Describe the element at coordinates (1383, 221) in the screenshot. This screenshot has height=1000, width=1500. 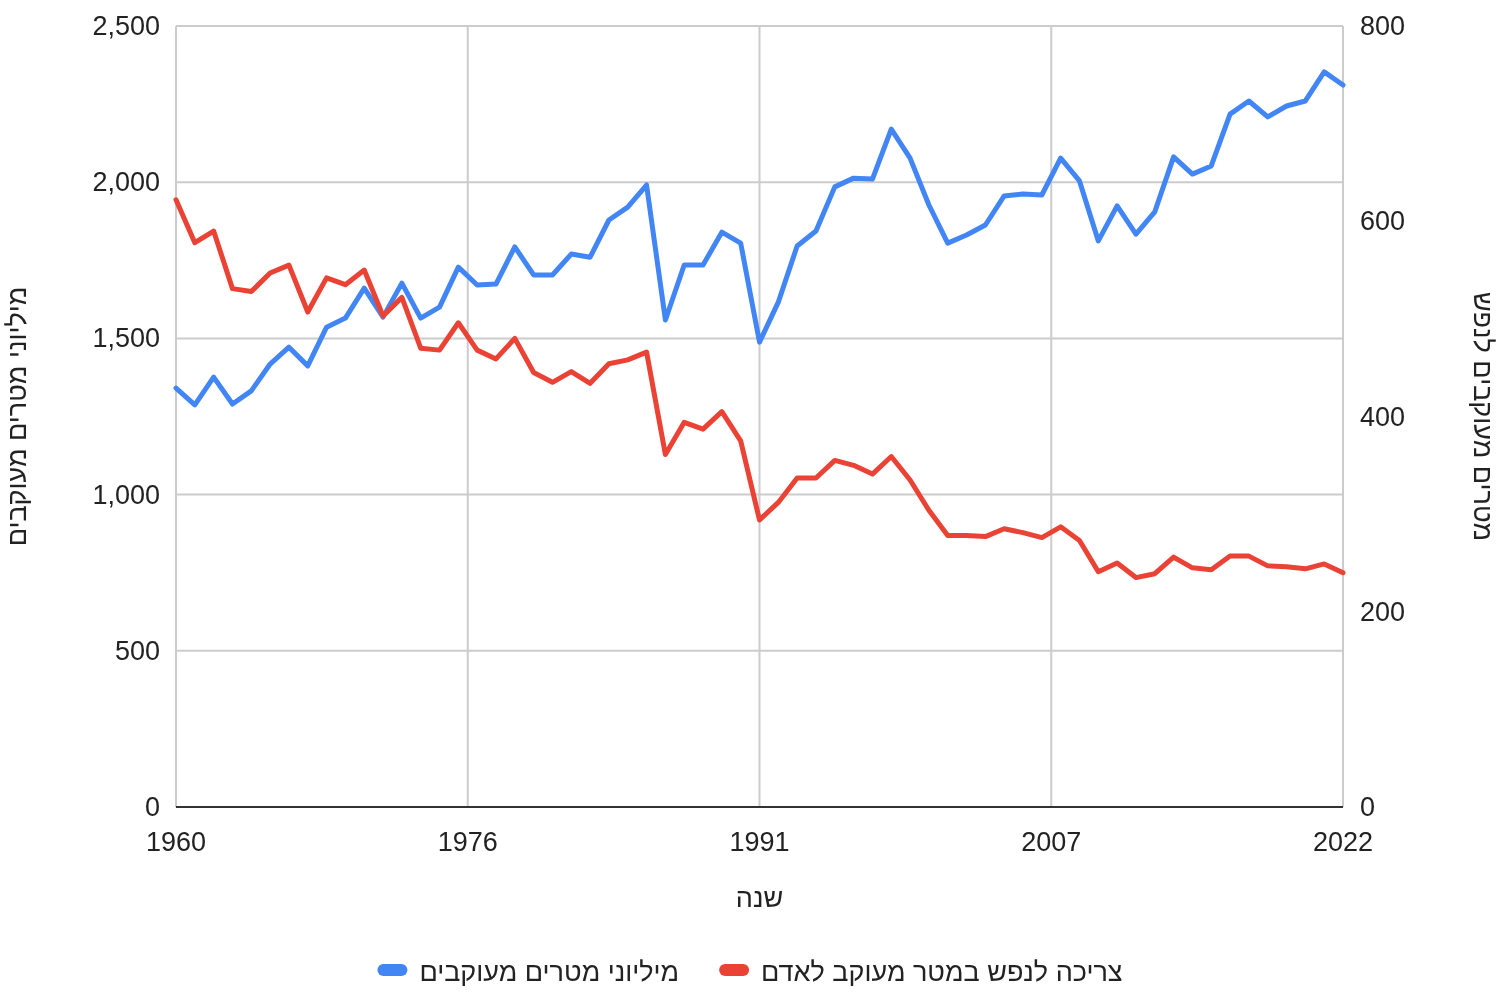
I see `y2-tick-label: 600` at that location.